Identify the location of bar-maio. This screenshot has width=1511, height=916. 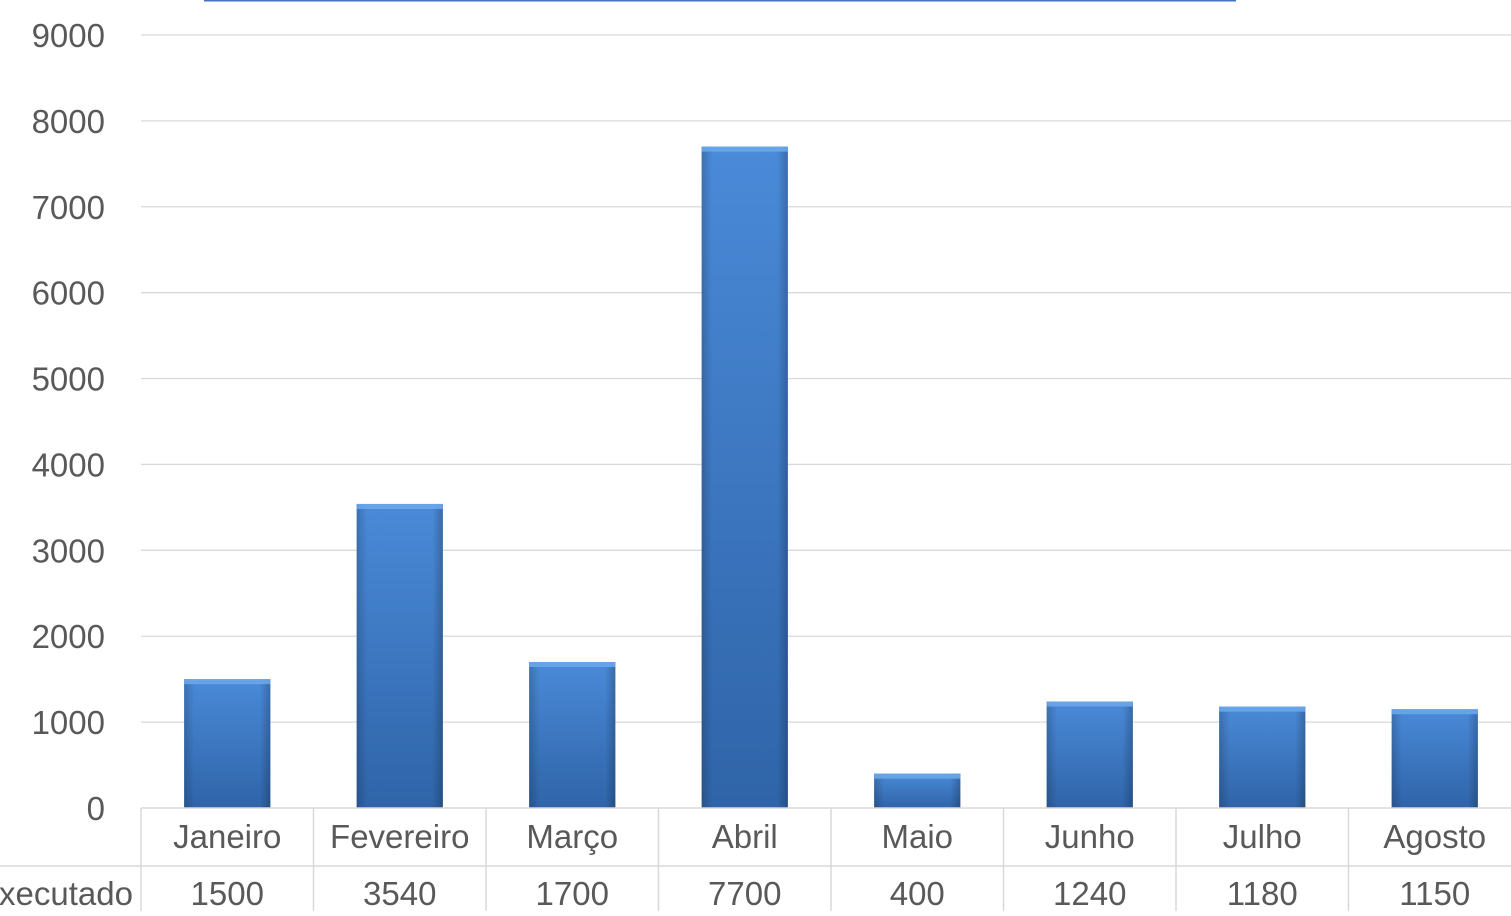
(917, 790).